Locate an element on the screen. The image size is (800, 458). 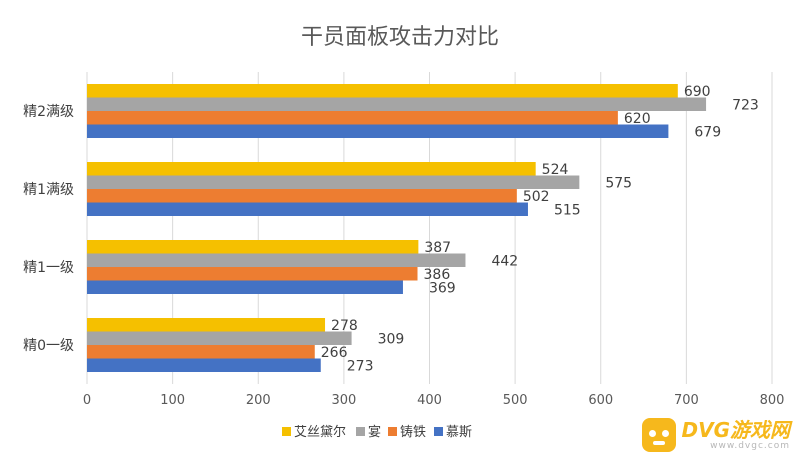
data-label: 309 is located at coordinates (391, 339).